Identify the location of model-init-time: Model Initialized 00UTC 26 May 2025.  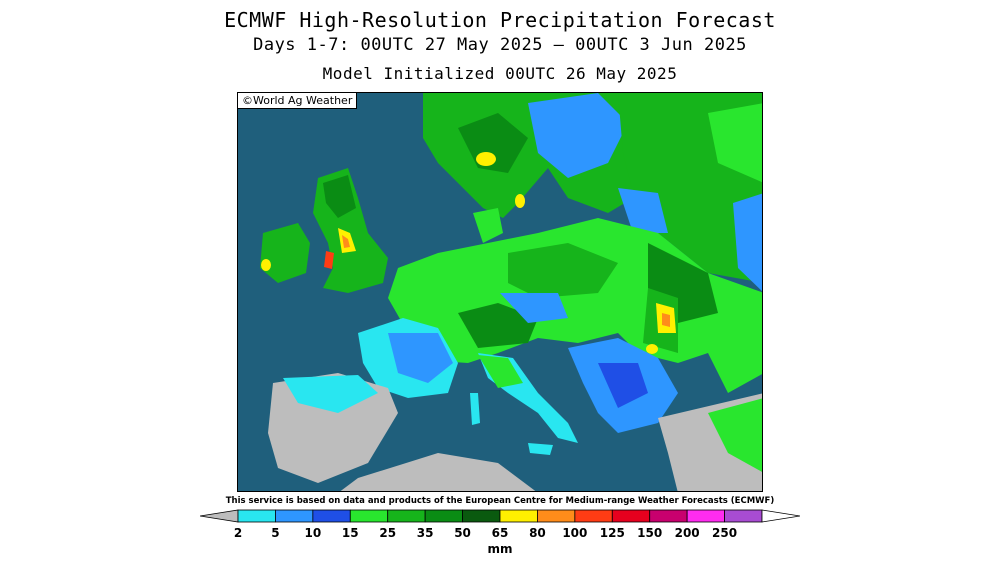
(500, 73).